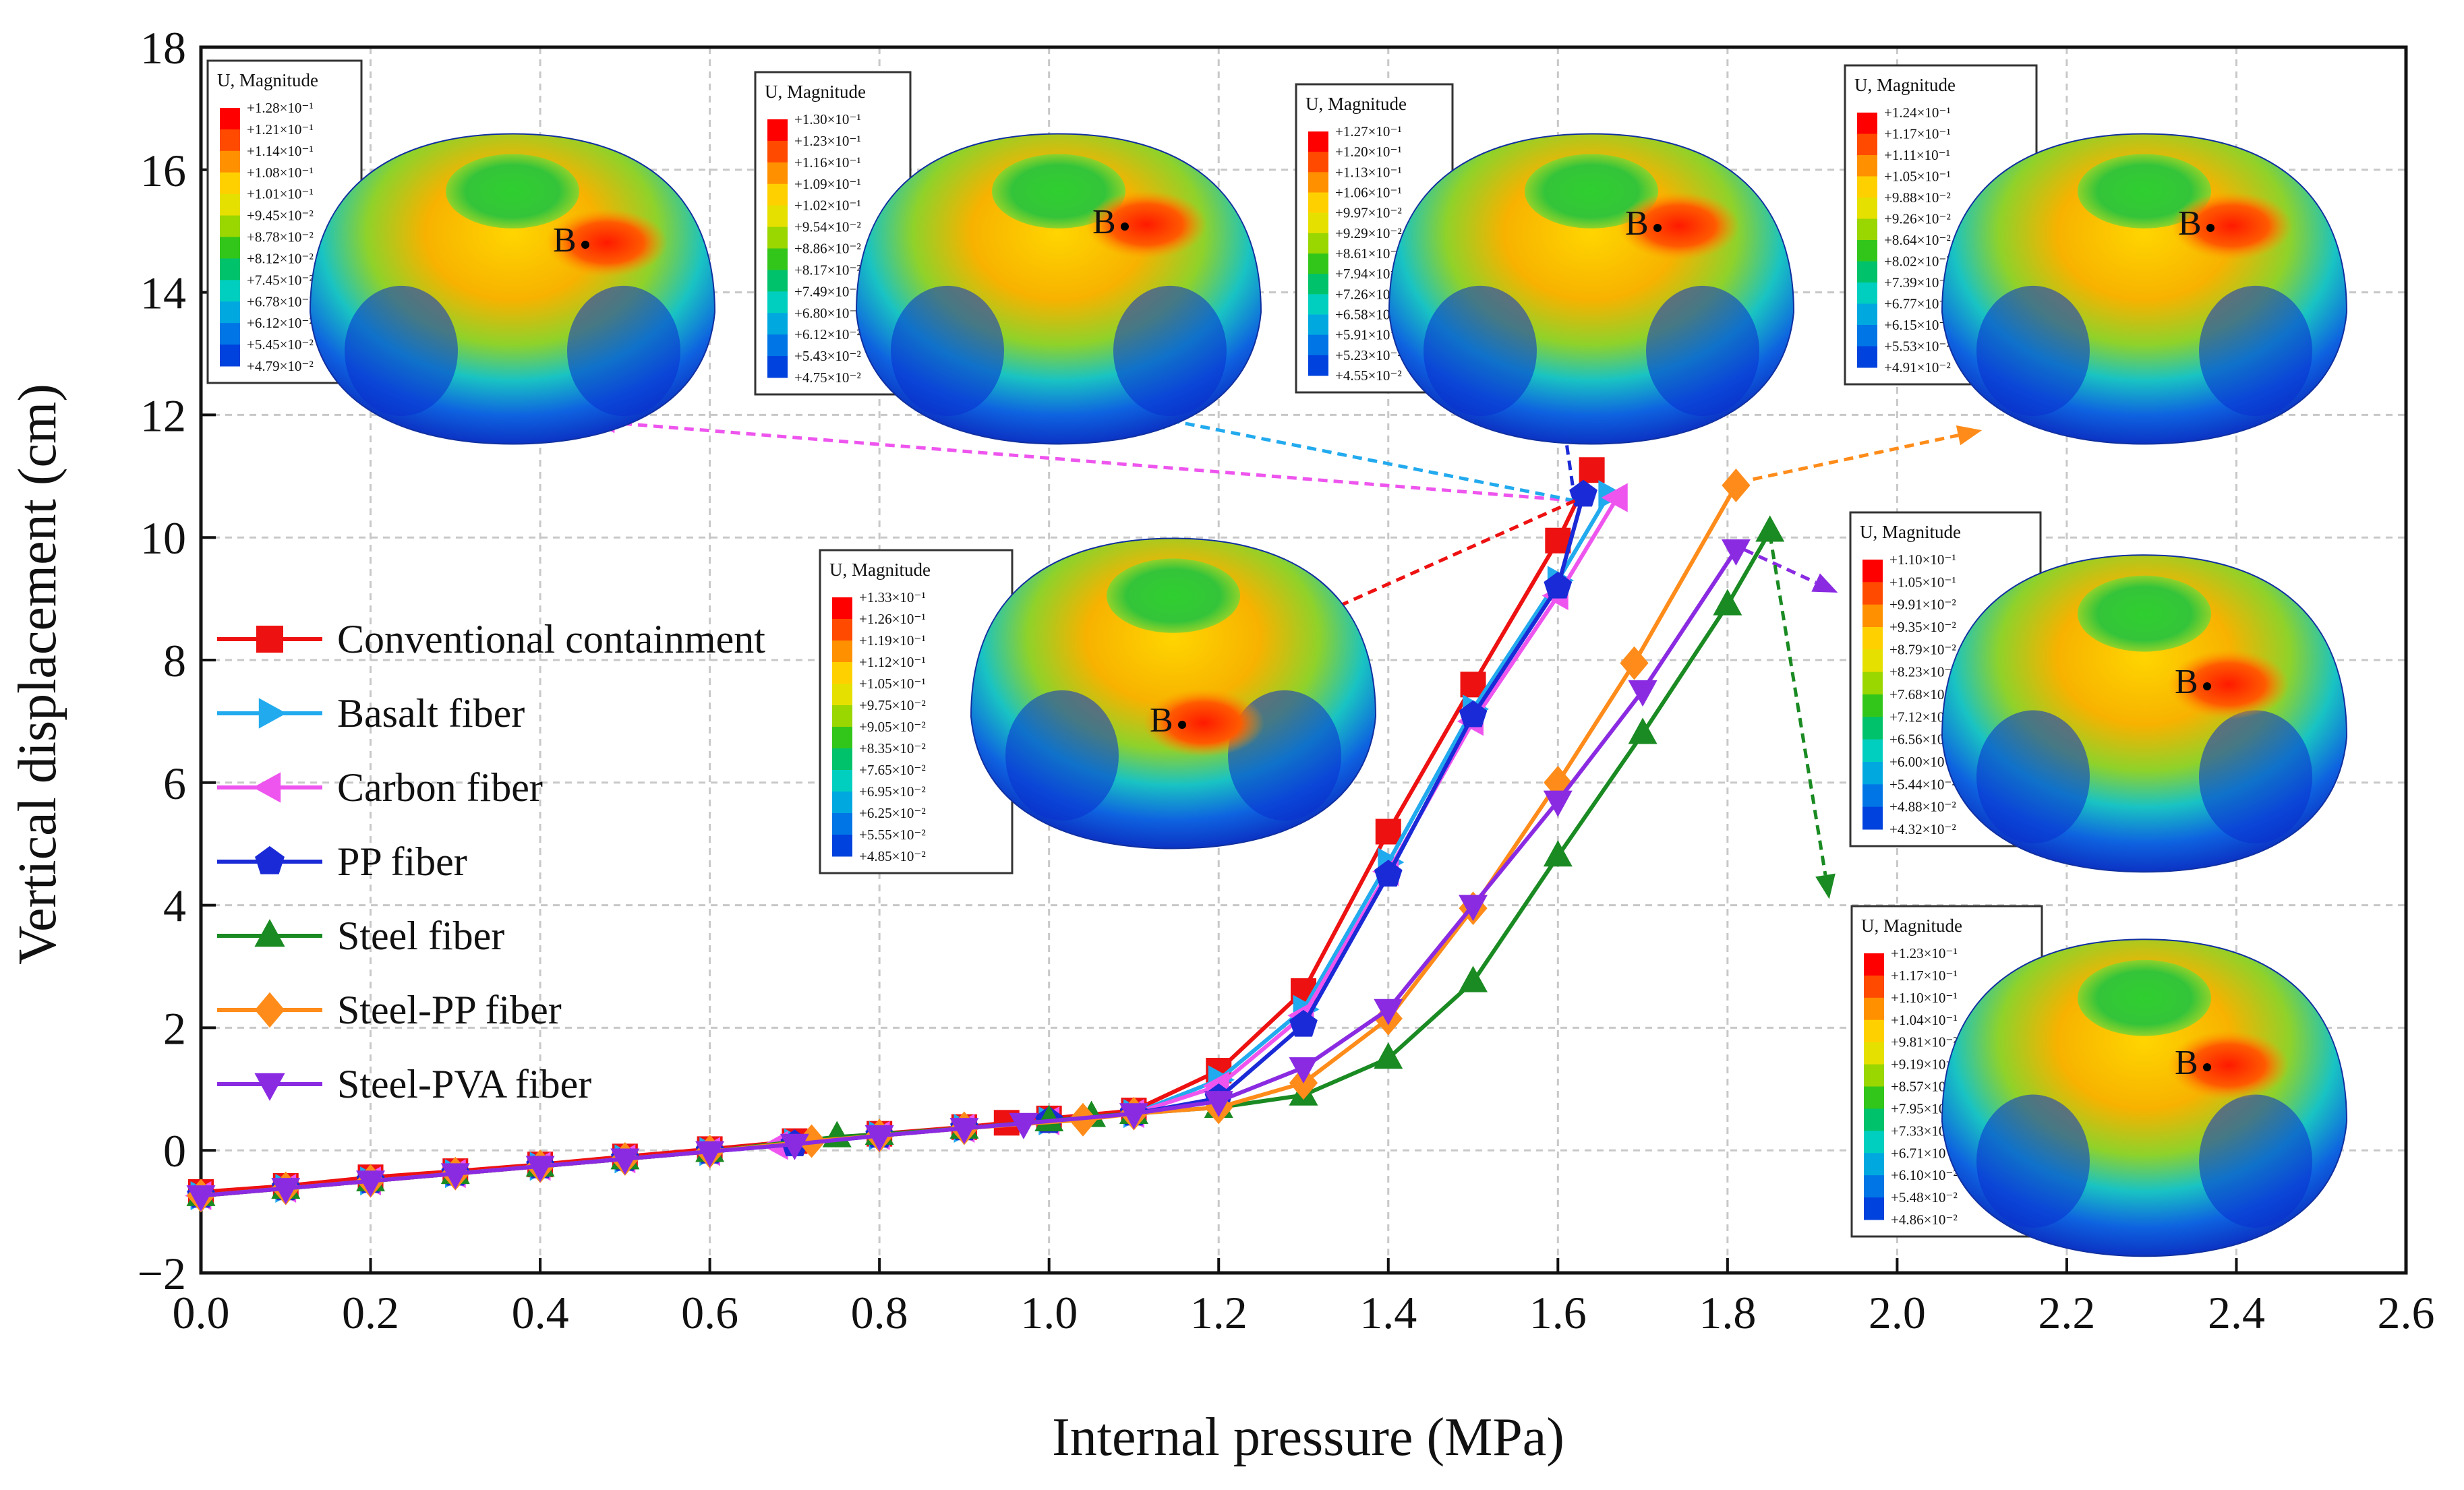 The width and height of the screenshot is (2464, 1490). What do you see at coordinates (174, 783) in the screenshot?
I see `y-tick-label: 6` at bounding box center [174, 783].